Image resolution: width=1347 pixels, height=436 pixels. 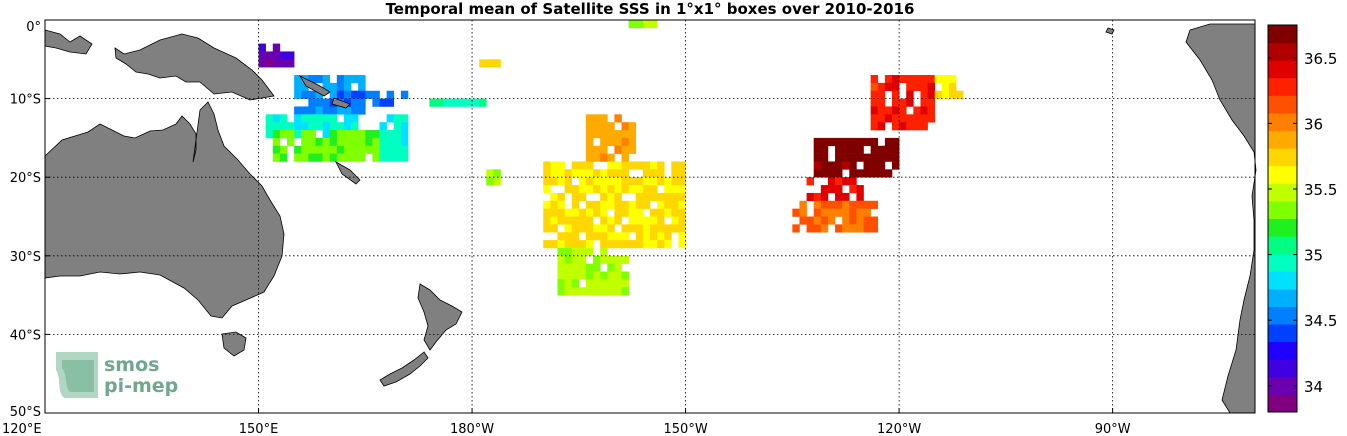 What do you see at coordinates (899, 429) in the screenshot?
I see `x-tick-label: 120°W` at bounding box center [899, 429].